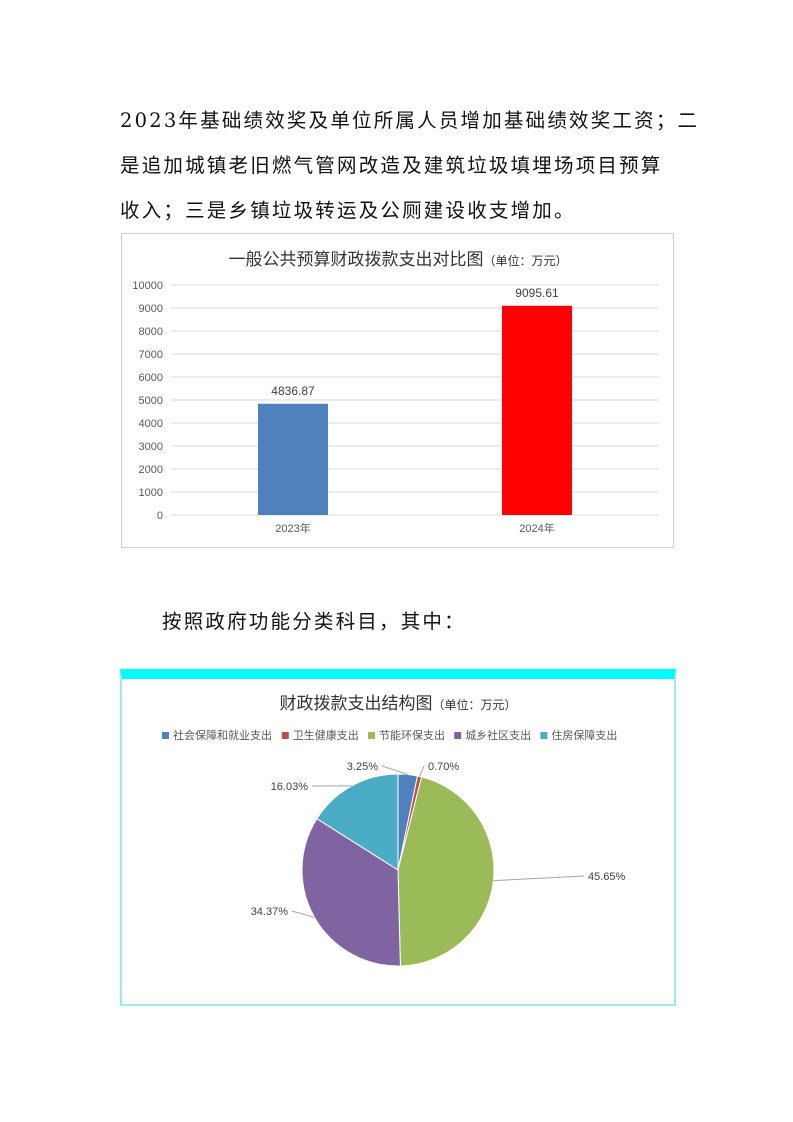 The width and height of the screenshot is (793, 1122). Describe the element at coordinates (362, 767) in the screenshot. I see `pie-data-label: 3.25%` at that location.